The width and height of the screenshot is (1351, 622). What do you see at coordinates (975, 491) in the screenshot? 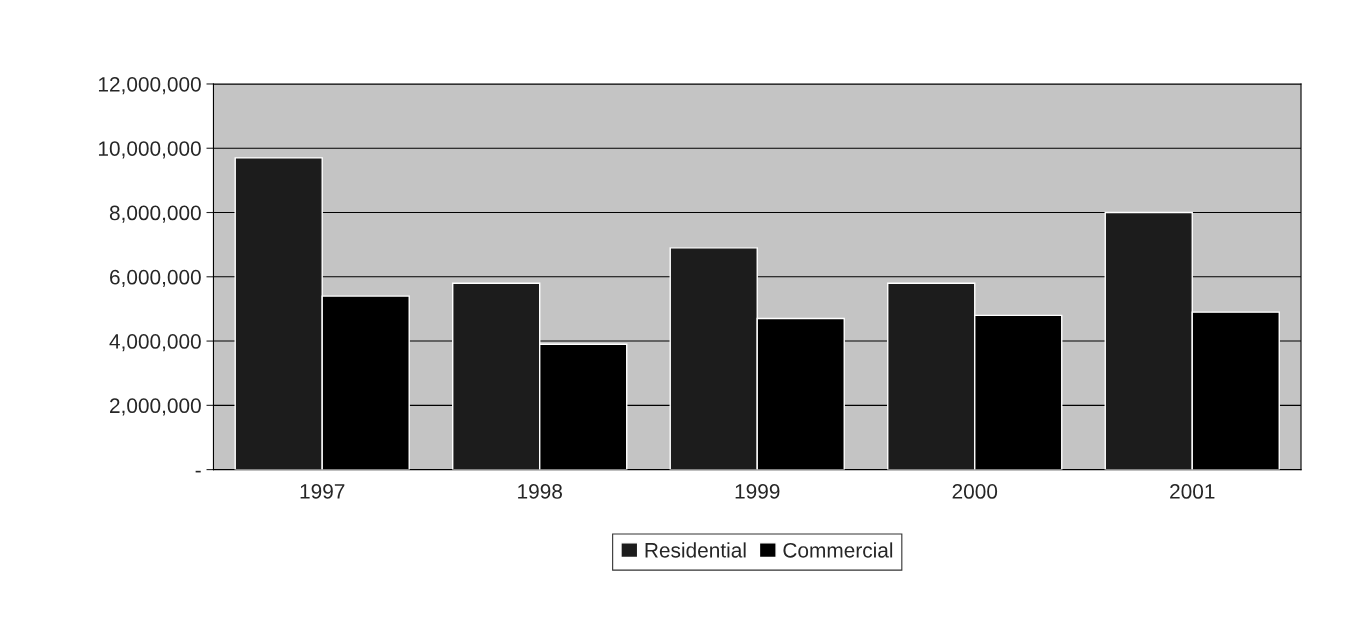
I see `x-tick-label: 2000` at bounding box center [975, 491].